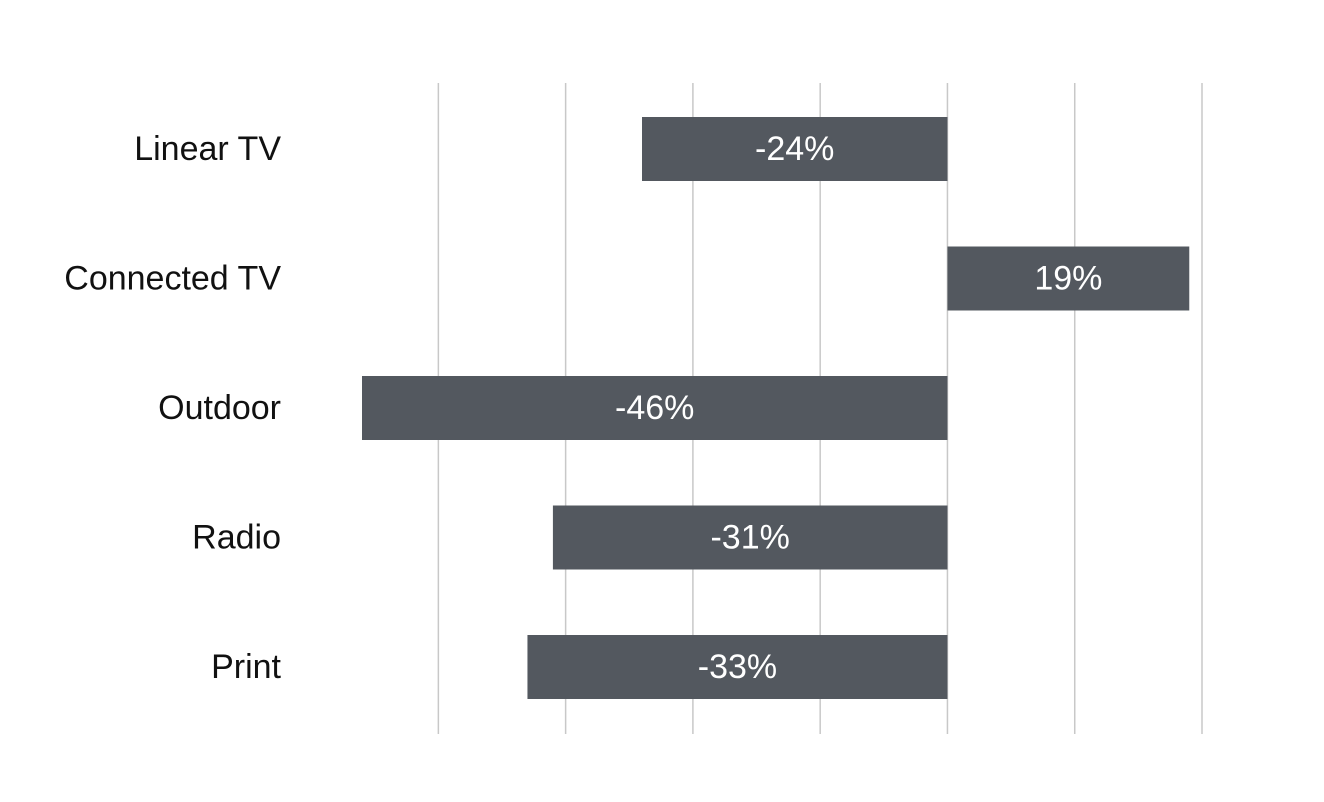 This screenshot has height=802, width=1324. I want to click on category-label: Radio, so click(236, 538).